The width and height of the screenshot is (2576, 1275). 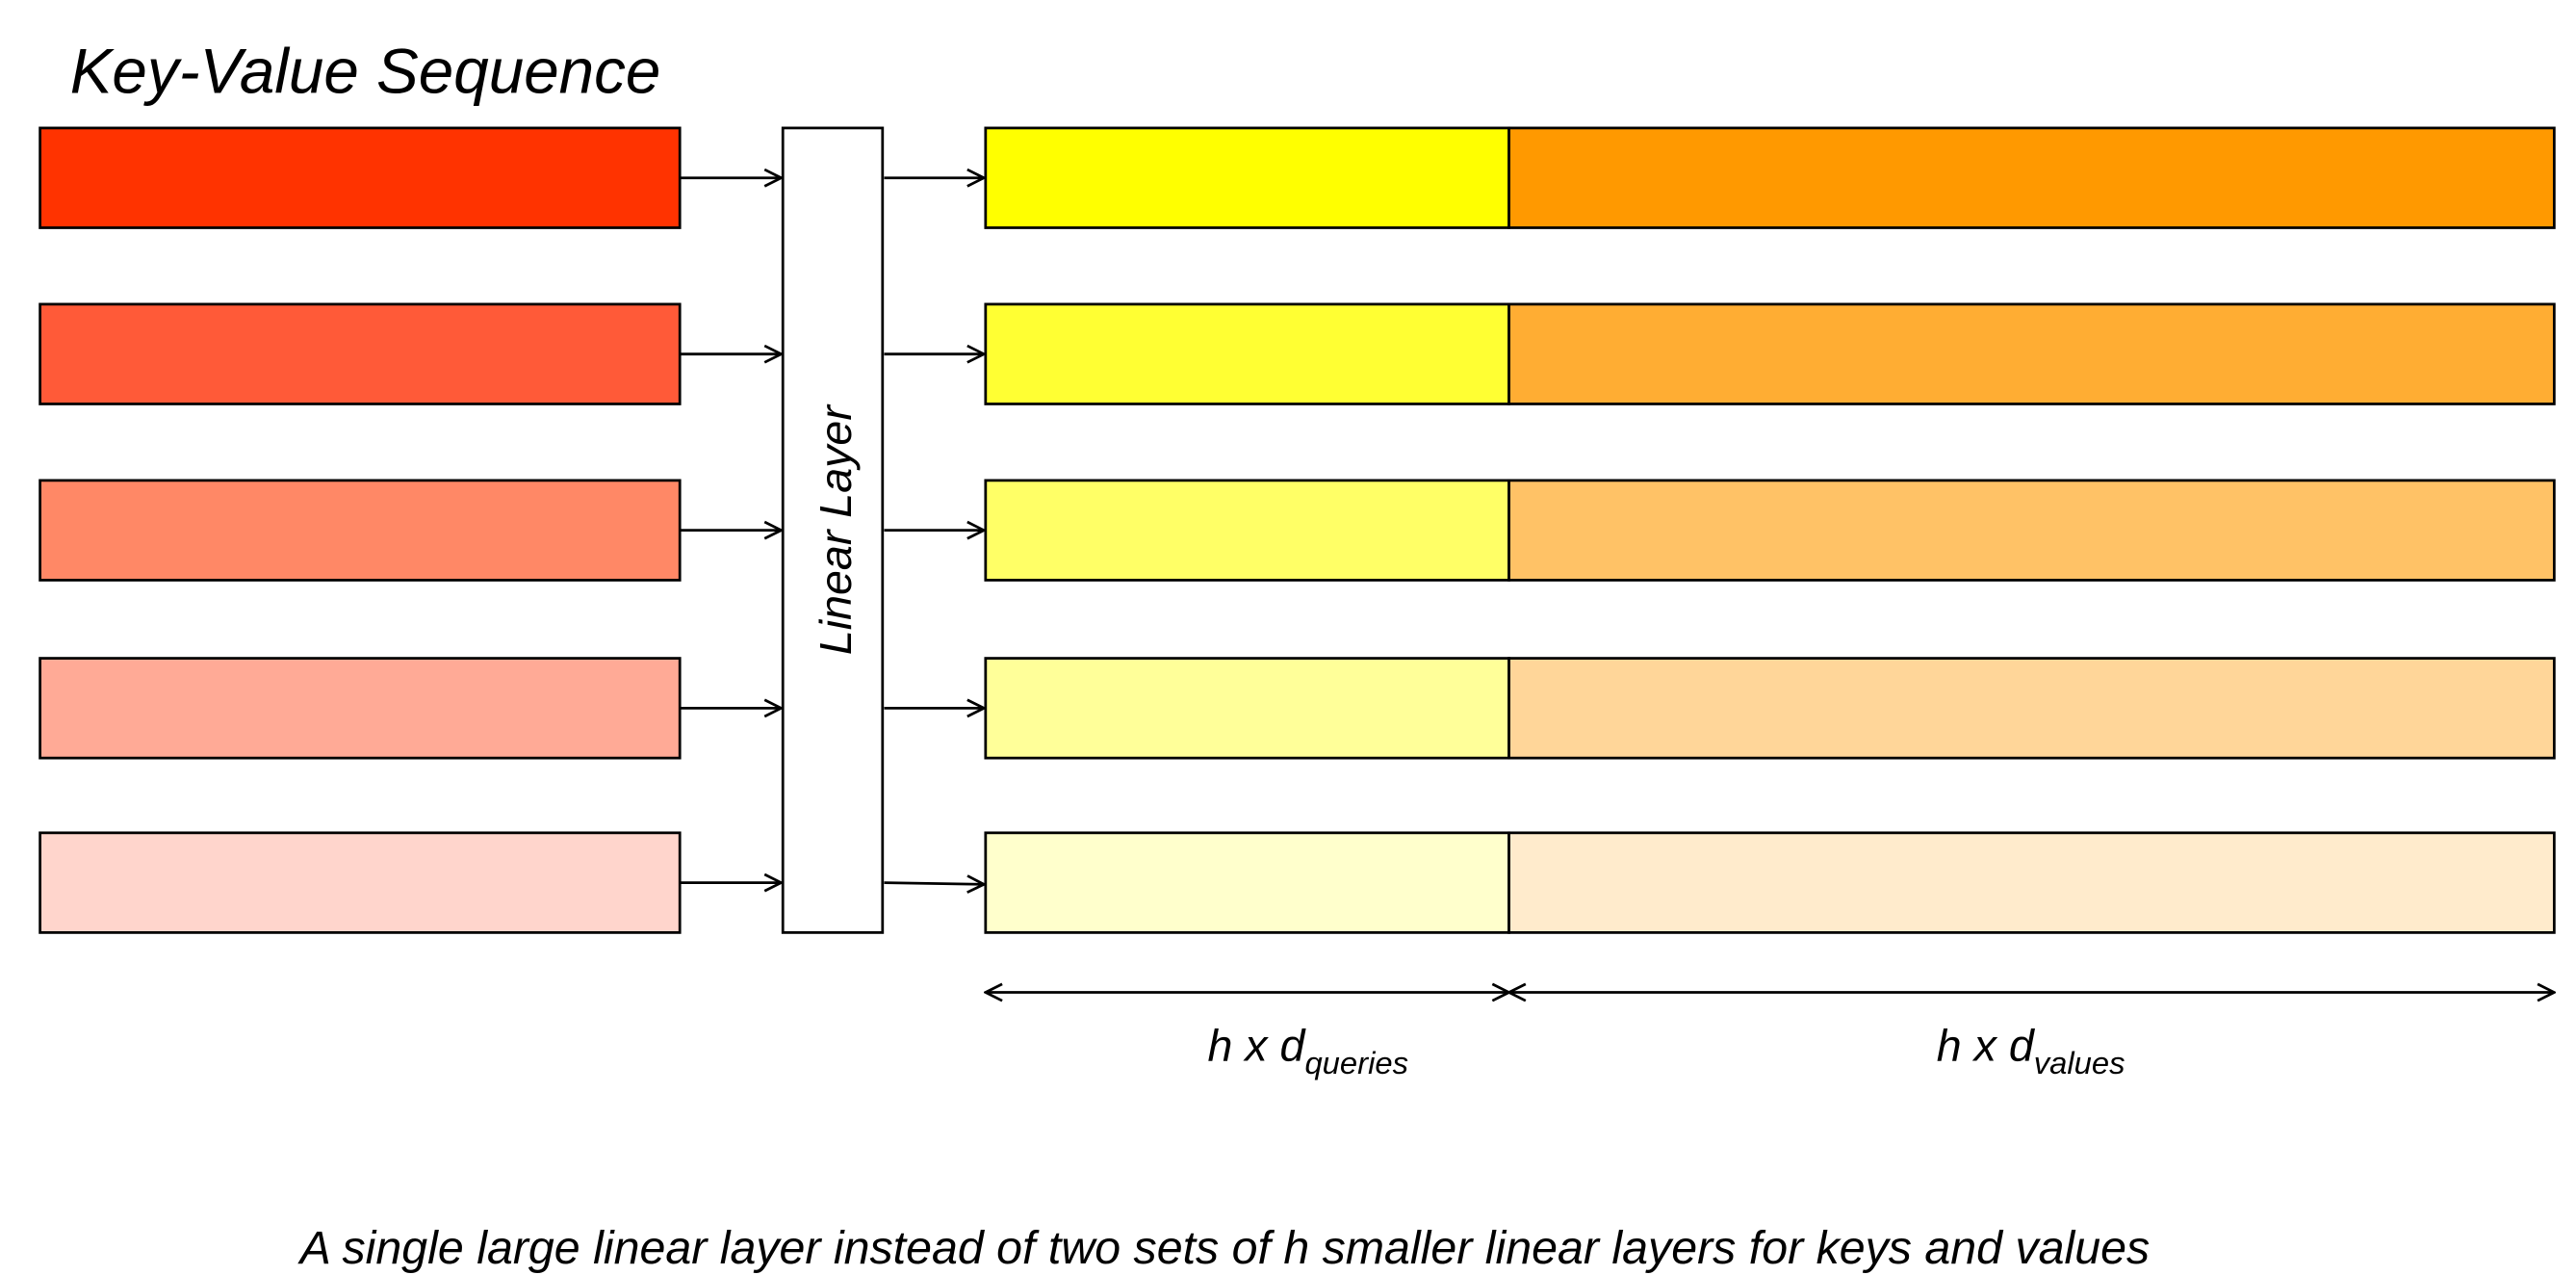 I want to click on linear-layer-box, so click(x=833, y=530).